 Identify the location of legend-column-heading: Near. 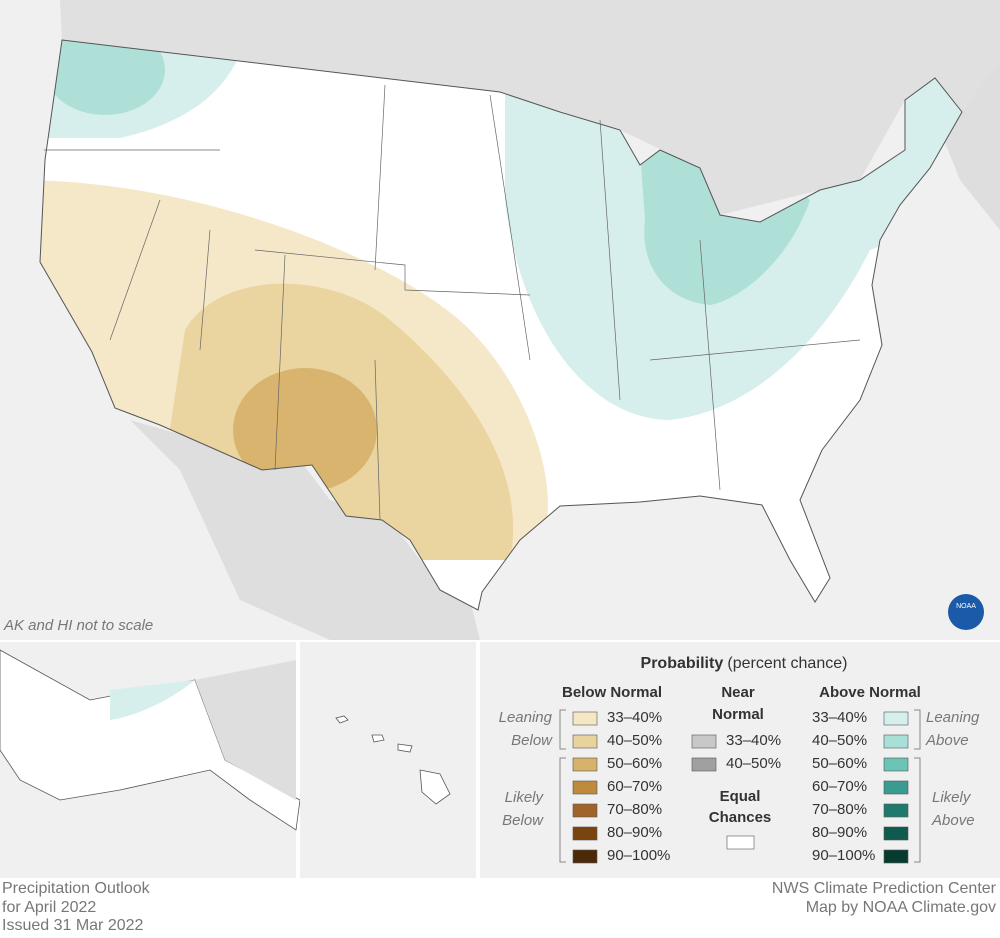
(738, 692).